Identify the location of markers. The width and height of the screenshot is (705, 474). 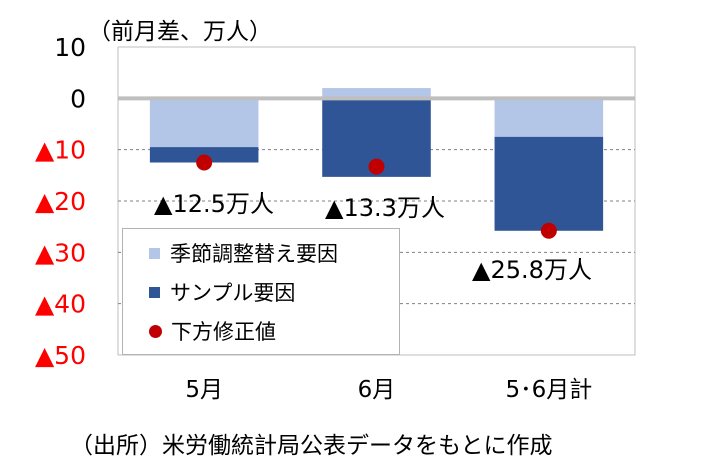
(376, 196).